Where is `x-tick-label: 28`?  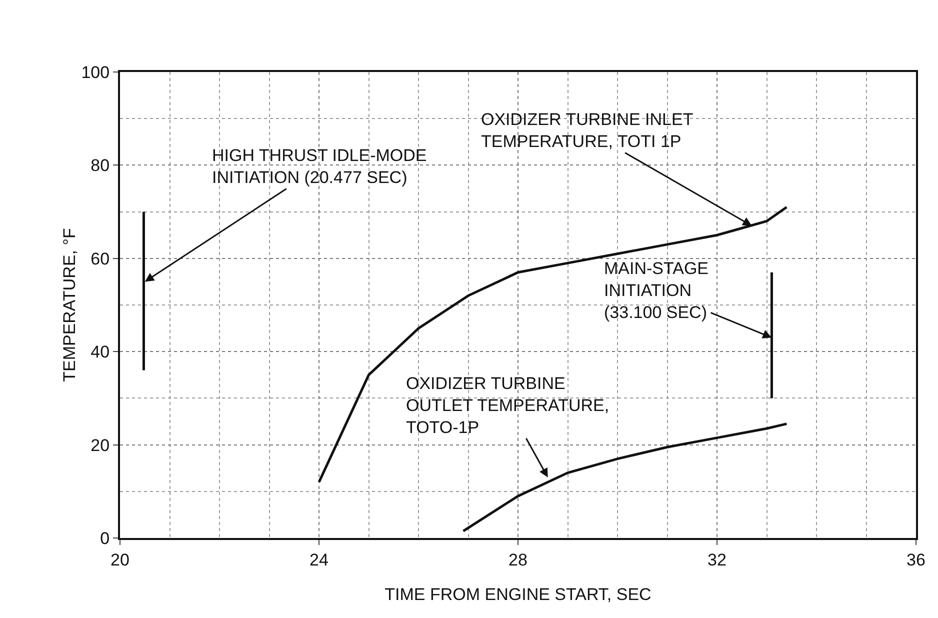
x-tick-label: 28 is located at coordinates (518, 560).